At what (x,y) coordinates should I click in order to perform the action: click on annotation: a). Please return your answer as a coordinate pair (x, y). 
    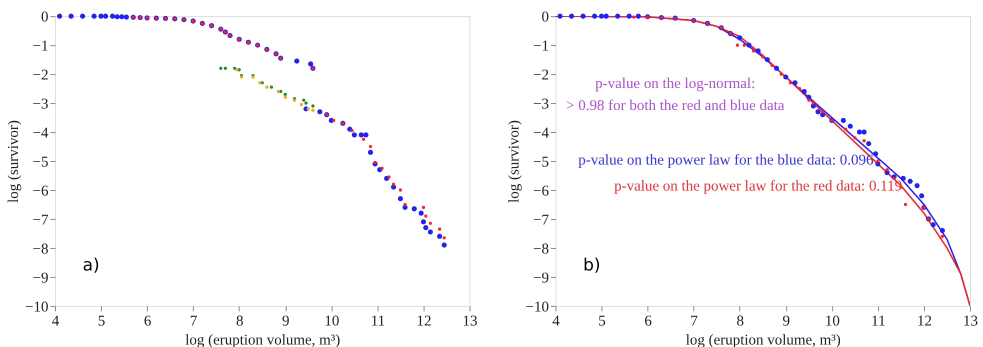
    Looking at the image, I should click on (91, 265).